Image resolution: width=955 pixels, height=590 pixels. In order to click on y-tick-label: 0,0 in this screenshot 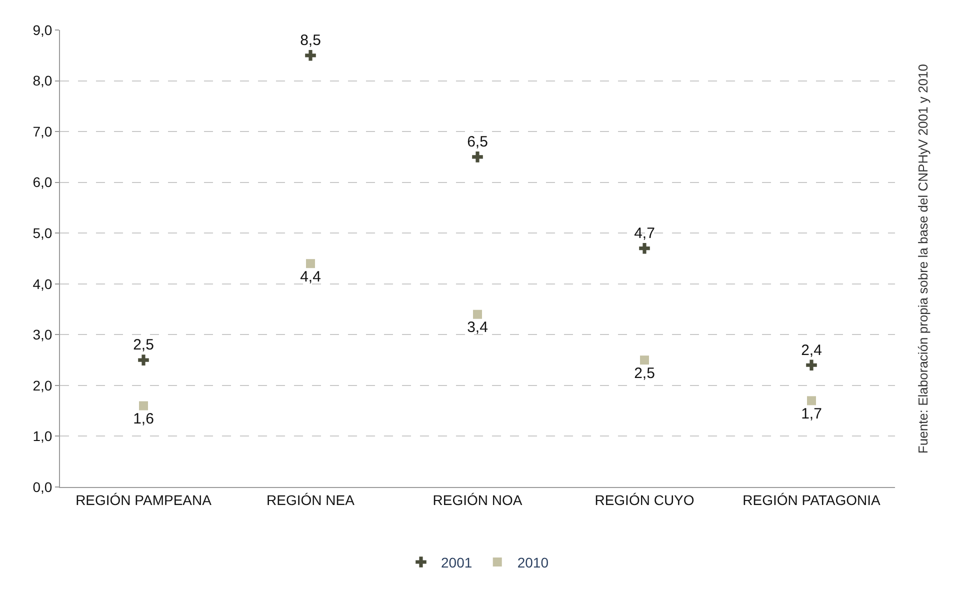, I will do `click(42, 486)`.